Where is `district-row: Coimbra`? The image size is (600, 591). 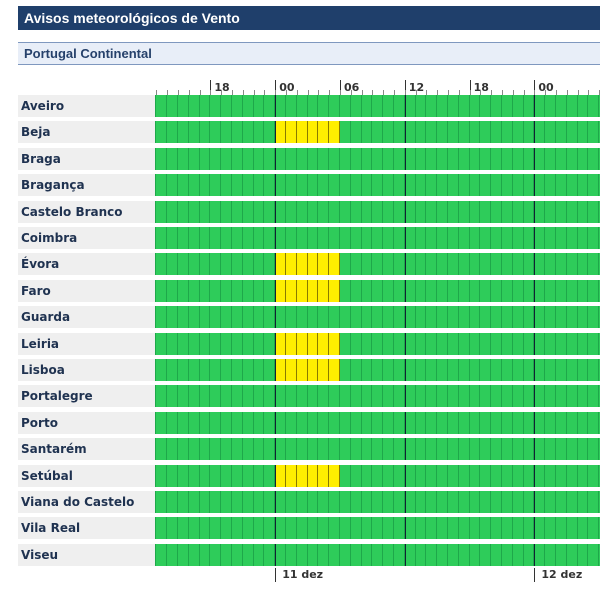
district-row: Coimbra is located at coordinates (309, 238).